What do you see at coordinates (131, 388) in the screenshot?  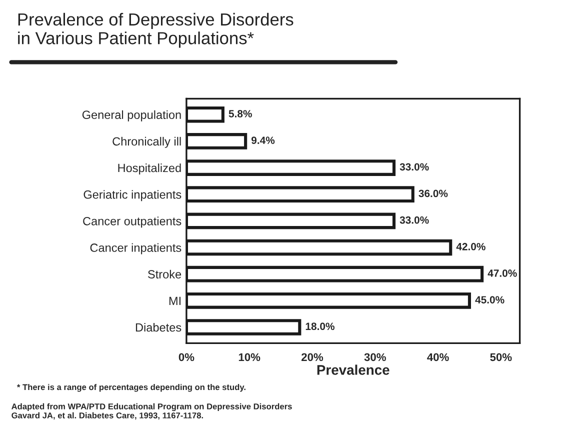 I see `text: * There is a range of percentages depending on the study.` at bounding box center [131, 388].